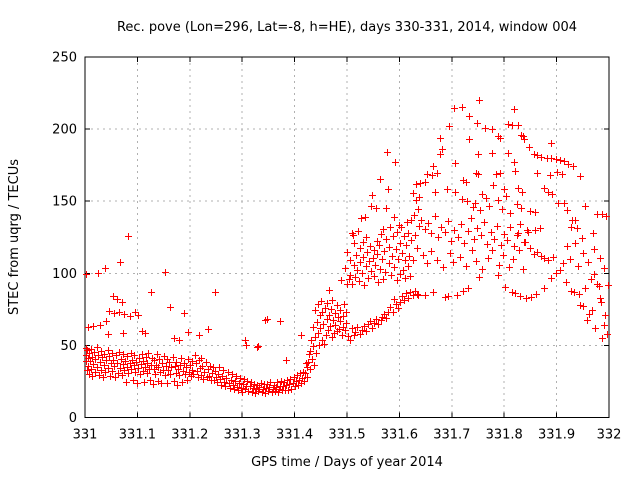 Image resolution: width=640 pixels, height=480 pixels. What do you see at coordinates (347, 462) in the screenshot?
I see `x-axis-label: GPS time / Days of year 2014` at bounding box center [347, 462].